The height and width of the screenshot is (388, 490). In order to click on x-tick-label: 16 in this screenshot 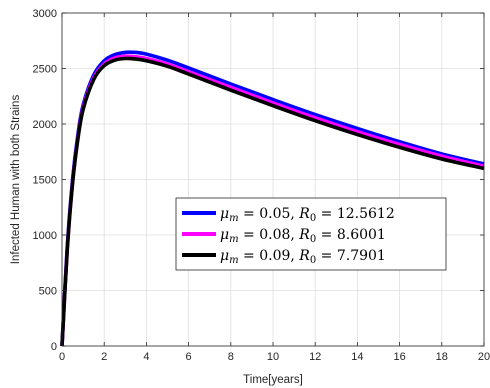, I will do `click(399, 357)`.